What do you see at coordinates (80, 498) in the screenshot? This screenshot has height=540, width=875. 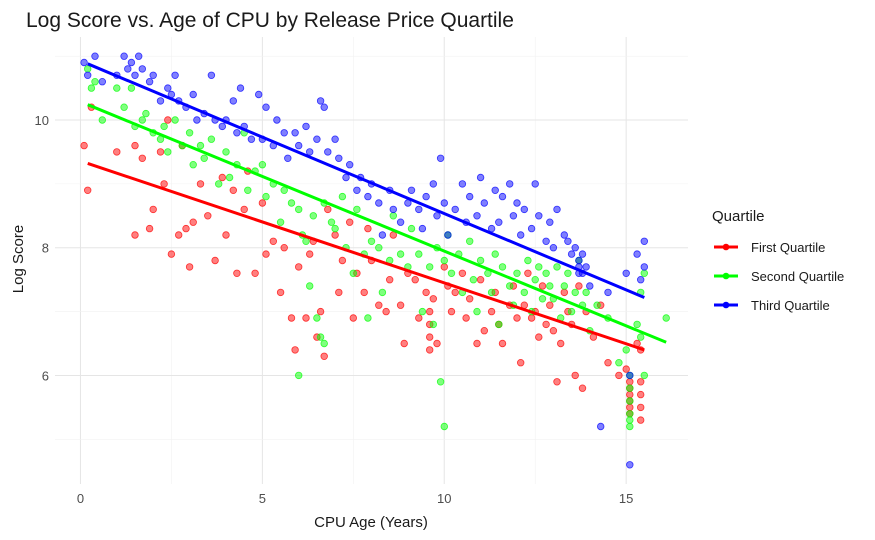 I see `x-tick-label: 0` at bounding box center [80, 498].